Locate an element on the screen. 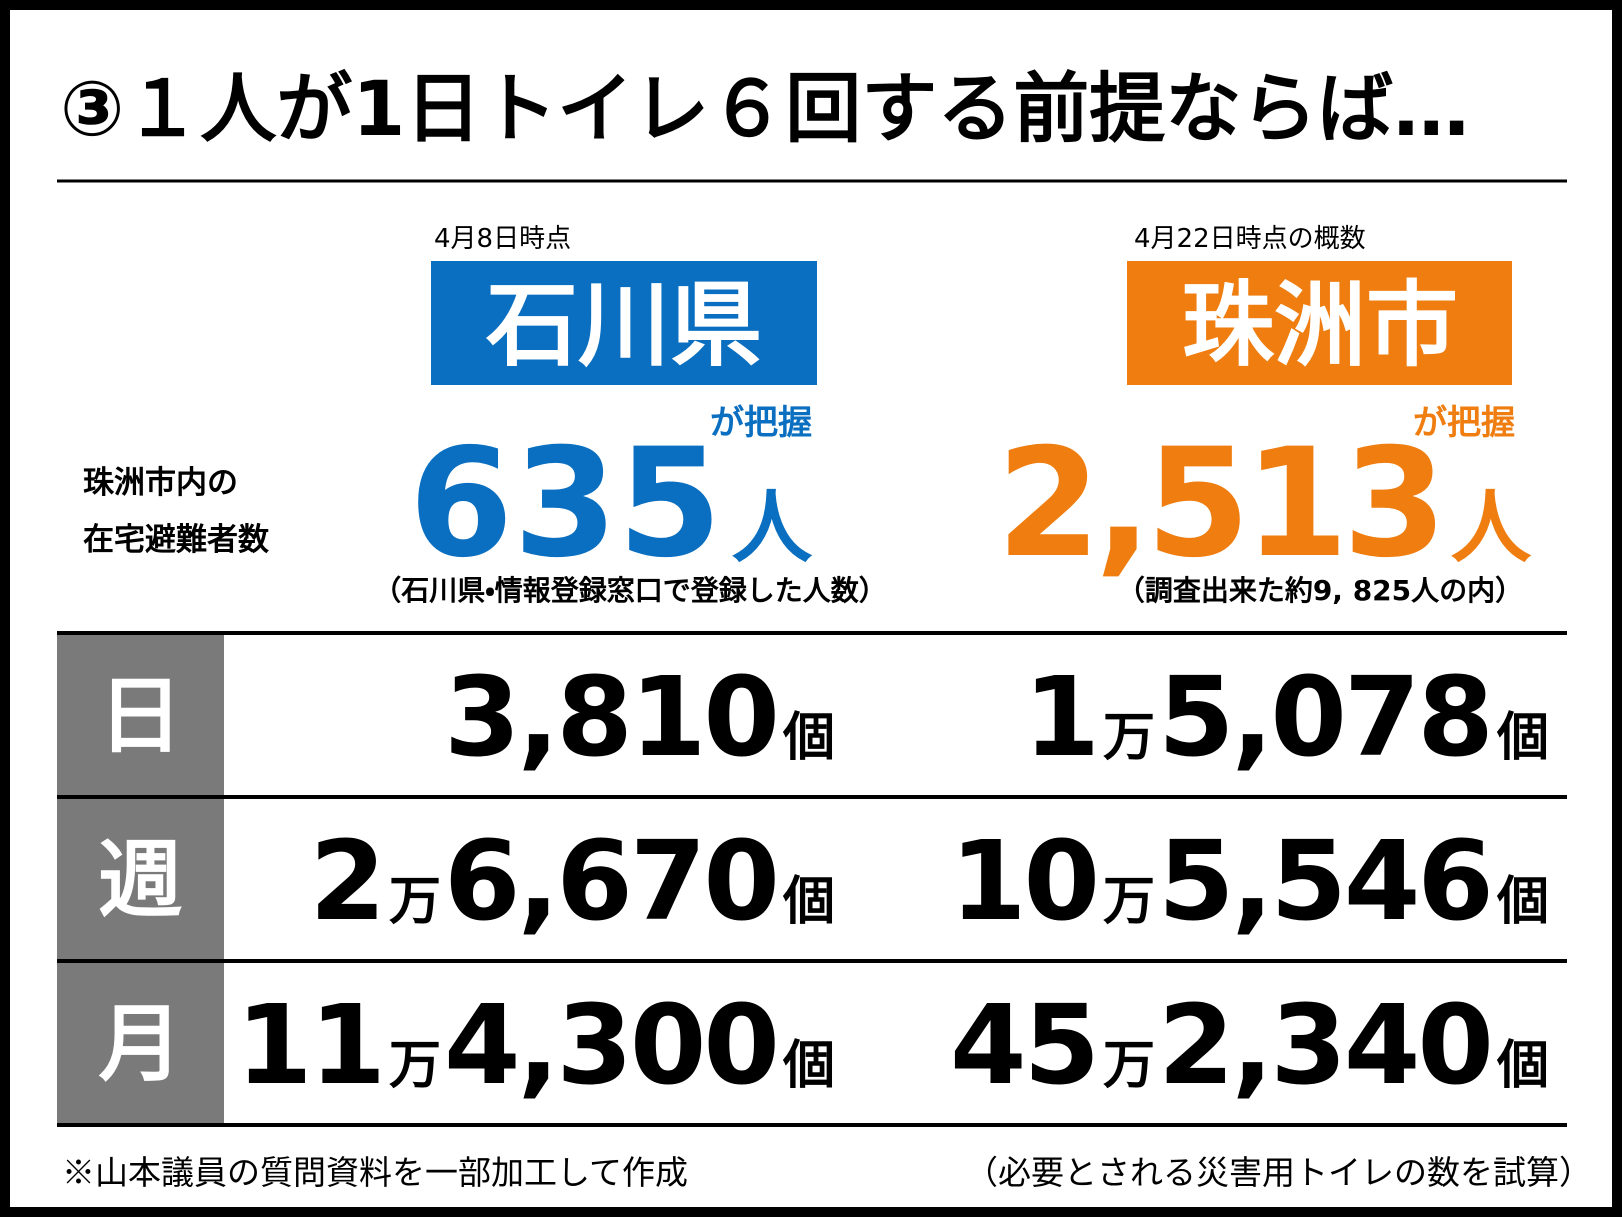 The width and height of the screenshot is (1622, 1217). count-line: 2,513 人 is located at coordinates (1264, 504).